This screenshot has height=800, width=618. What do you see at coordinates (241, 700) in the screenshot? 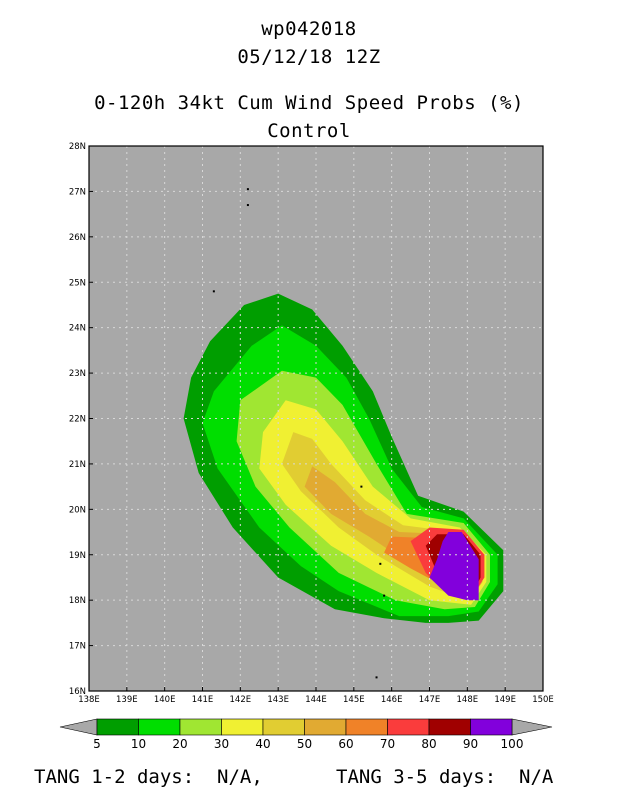
I see `lon-tick-label: 142E` at bounding box center [241, 700].